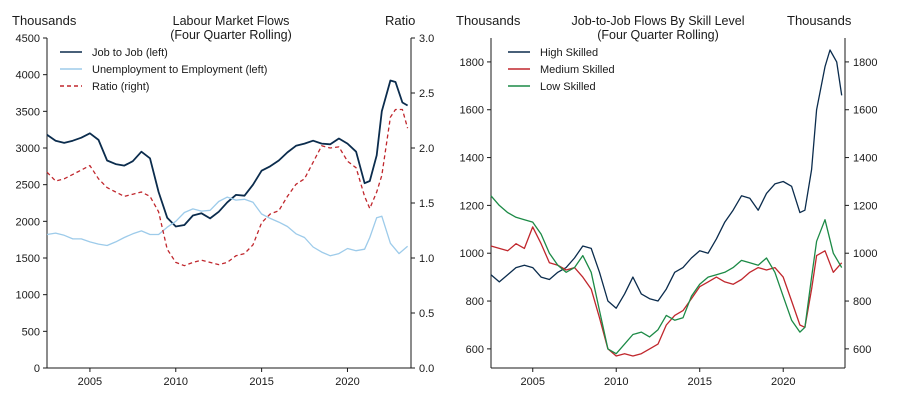 The height and width of the screenshot is (407, 903). I want to click on chart1-right-tick-label: 2.5, so click(426, 94).